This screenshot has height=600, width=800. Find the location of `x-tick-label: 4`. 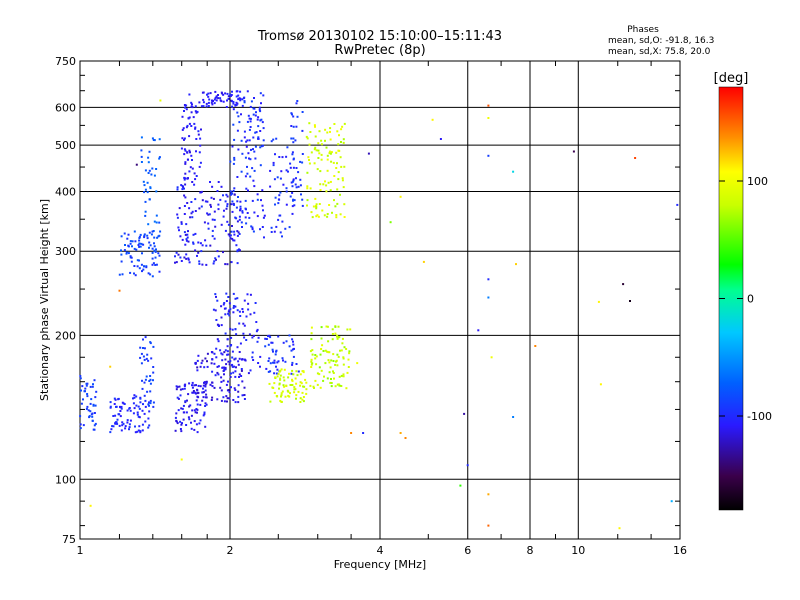

x-tick-label: 4 is located at coordinates (380, 550).